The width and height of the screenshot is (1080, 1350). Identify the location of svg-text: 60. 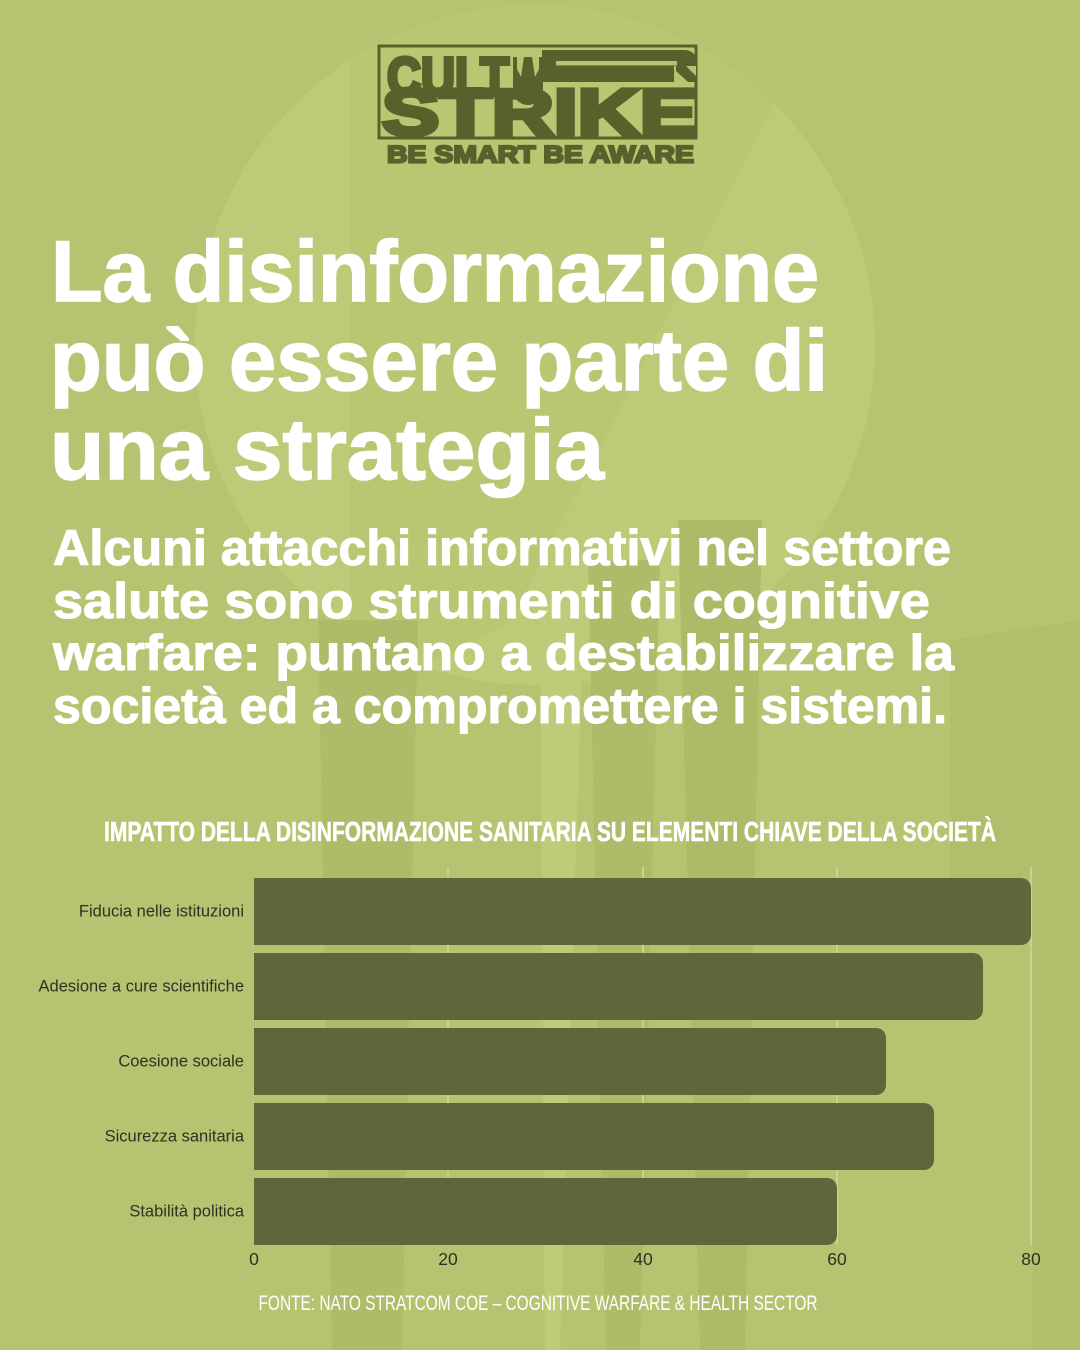
(837, 1259).